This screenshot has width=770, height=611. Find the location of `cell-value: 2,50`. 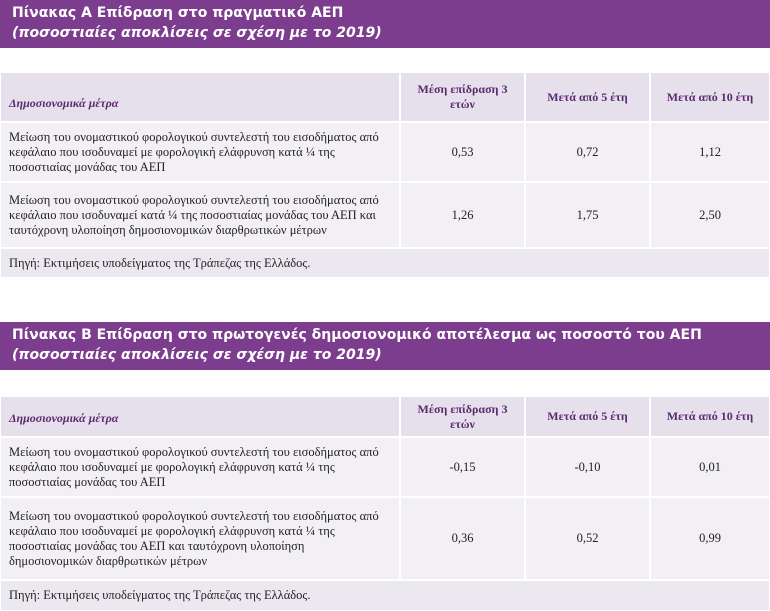

cell-value: 2,50 is located at coordinates (710, 215).